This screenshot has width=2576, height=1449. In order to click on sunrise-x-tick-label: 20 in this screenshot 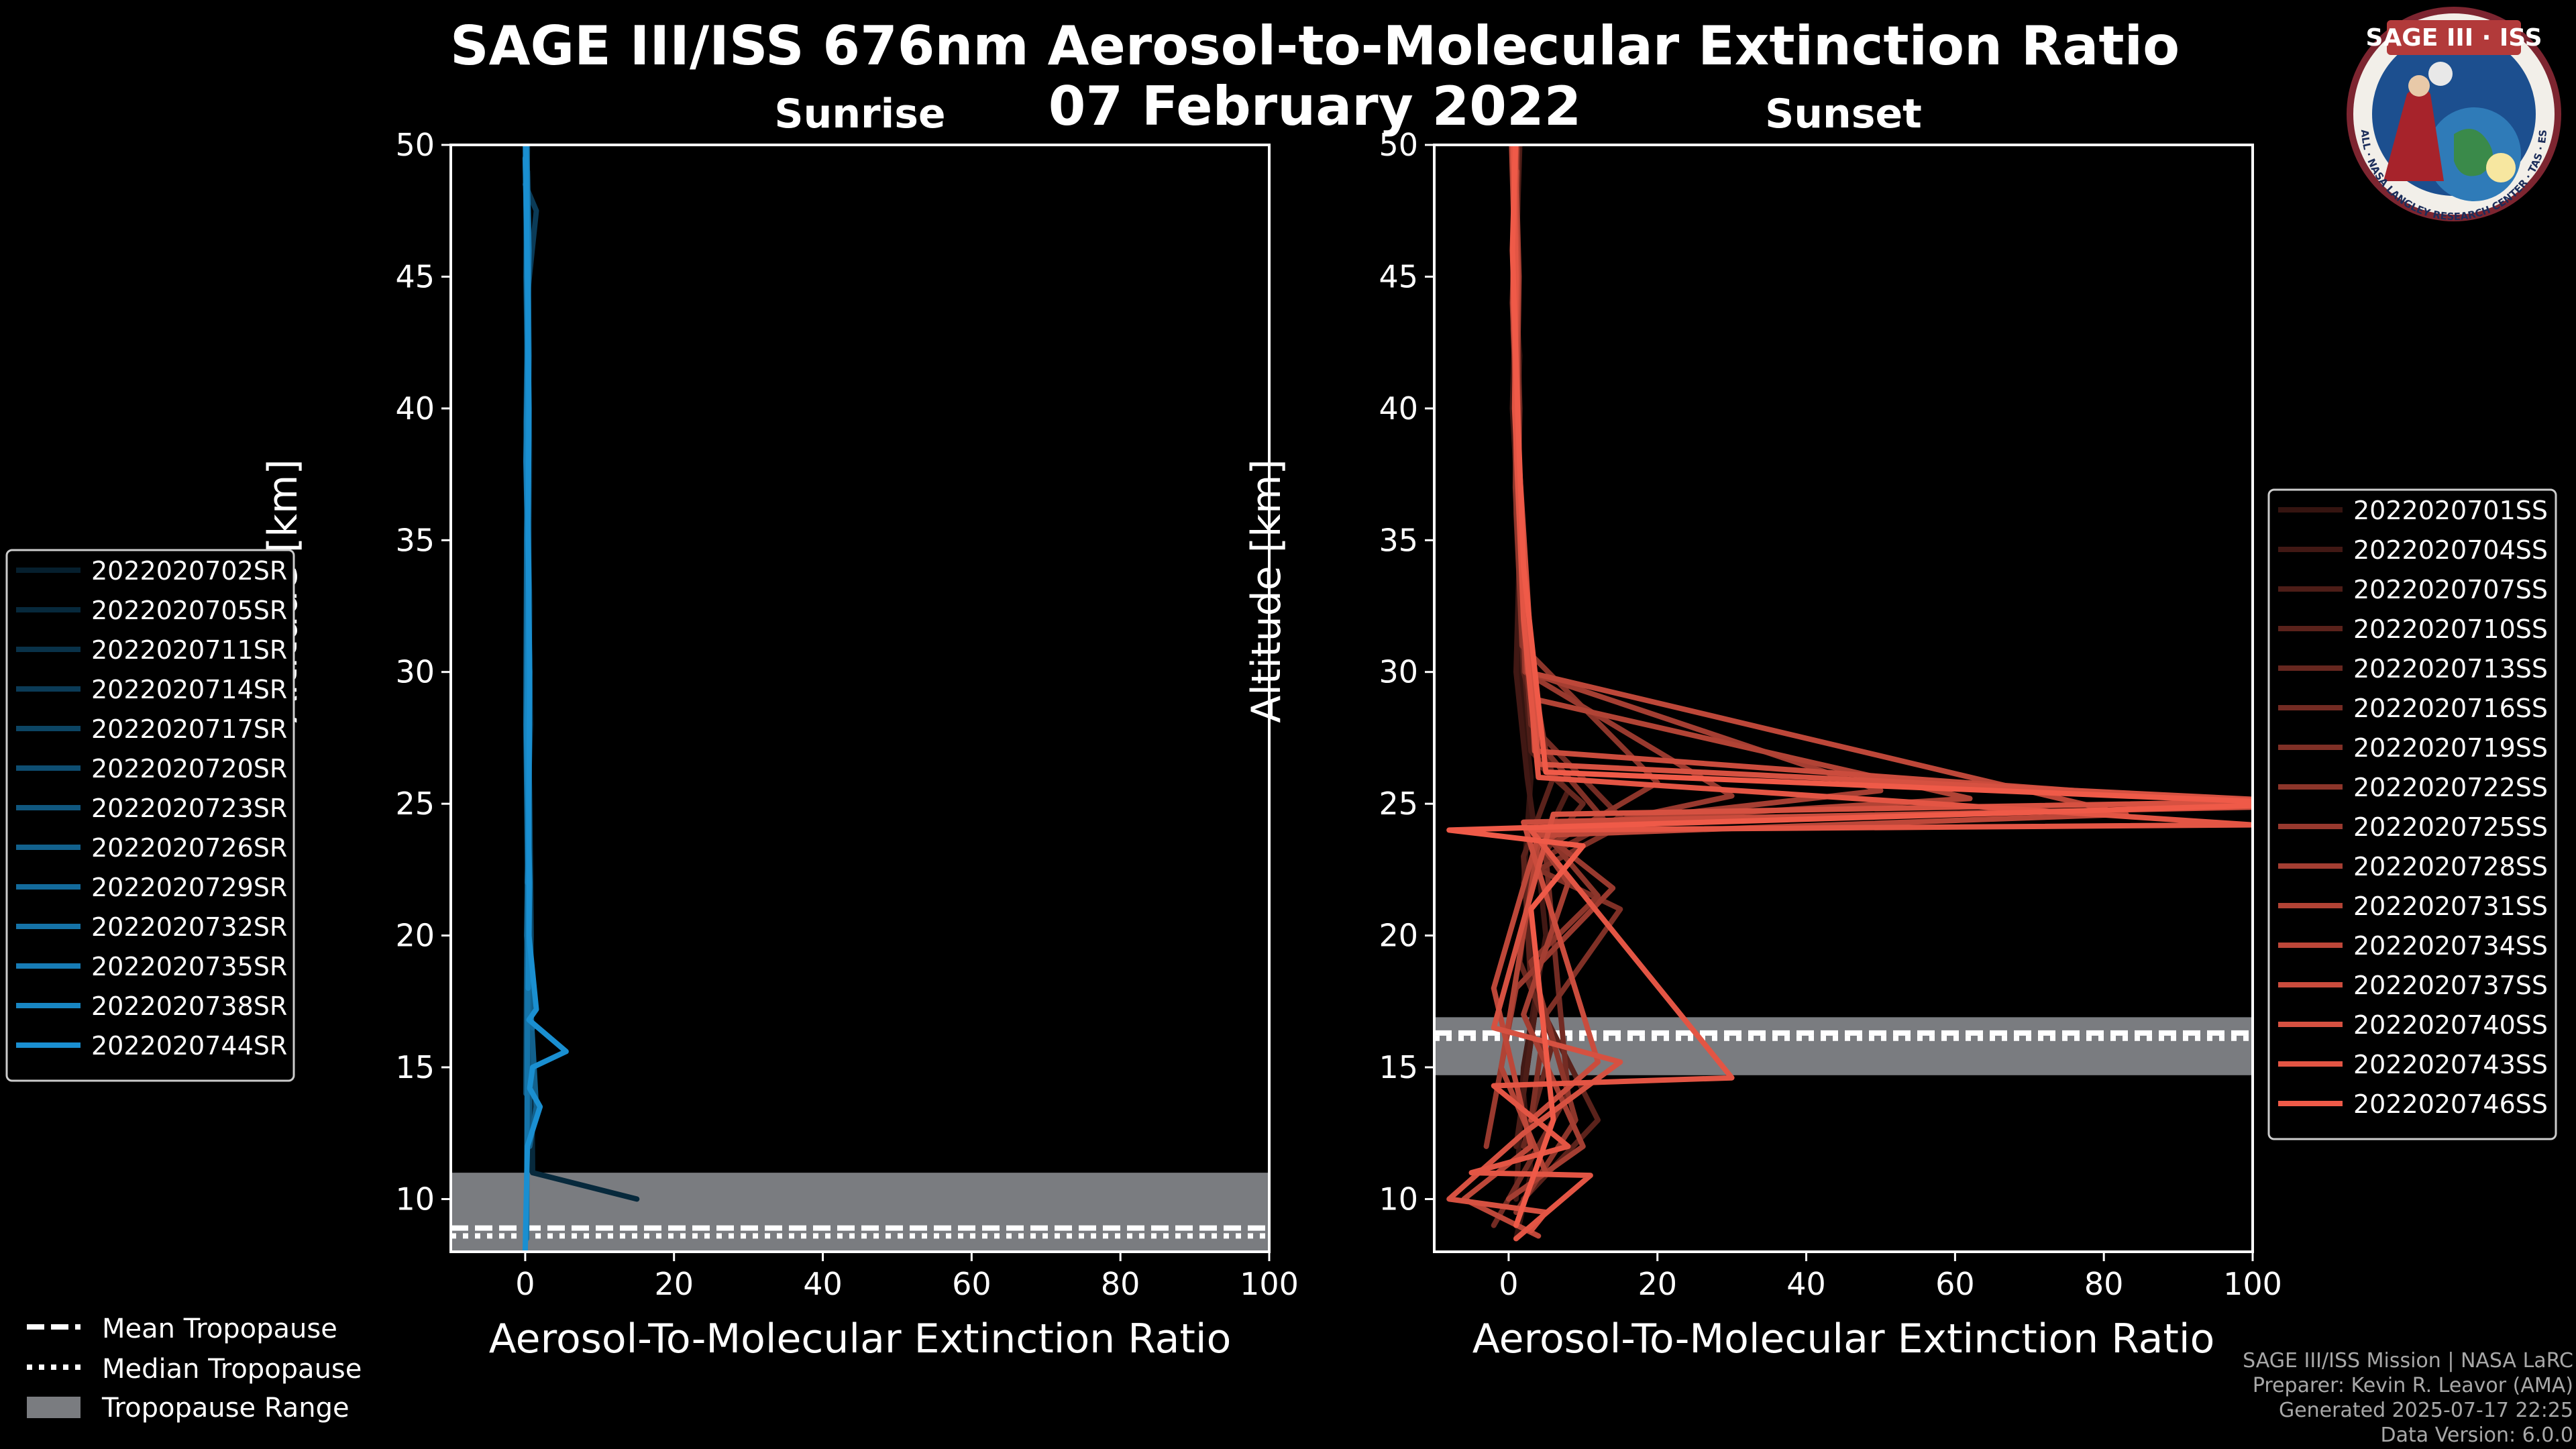, I will do `click(674, 1284)`.